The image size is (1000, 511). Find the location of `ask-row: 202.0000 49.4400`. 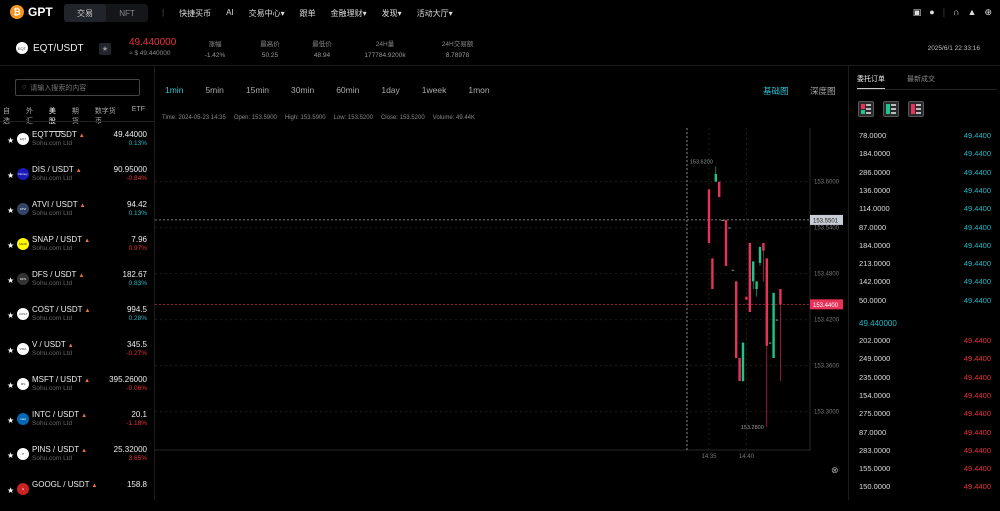

ask-row: 202.0000 49.4400 is located at coordinates (925, 342).